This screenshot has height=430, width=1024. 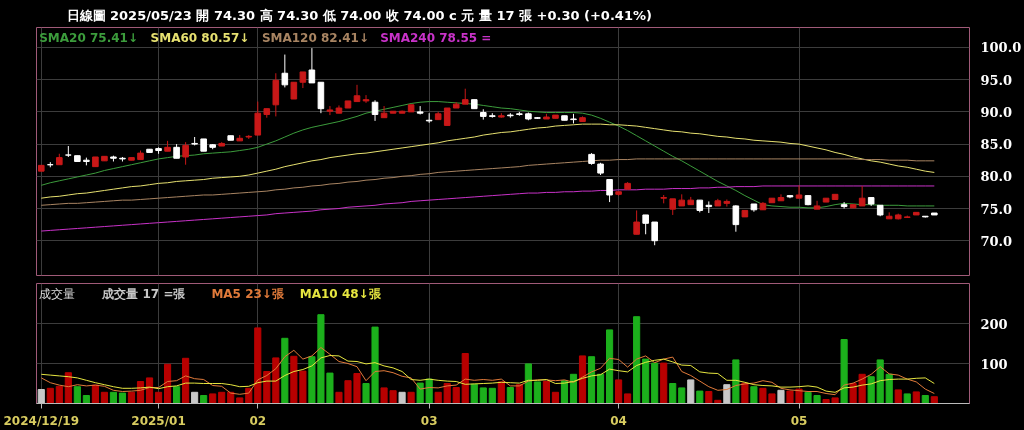 What do you see at coordinates (340, 293) in the screenshot?
I see `text: MA10 48↓張` at bounding box center [340, 293].